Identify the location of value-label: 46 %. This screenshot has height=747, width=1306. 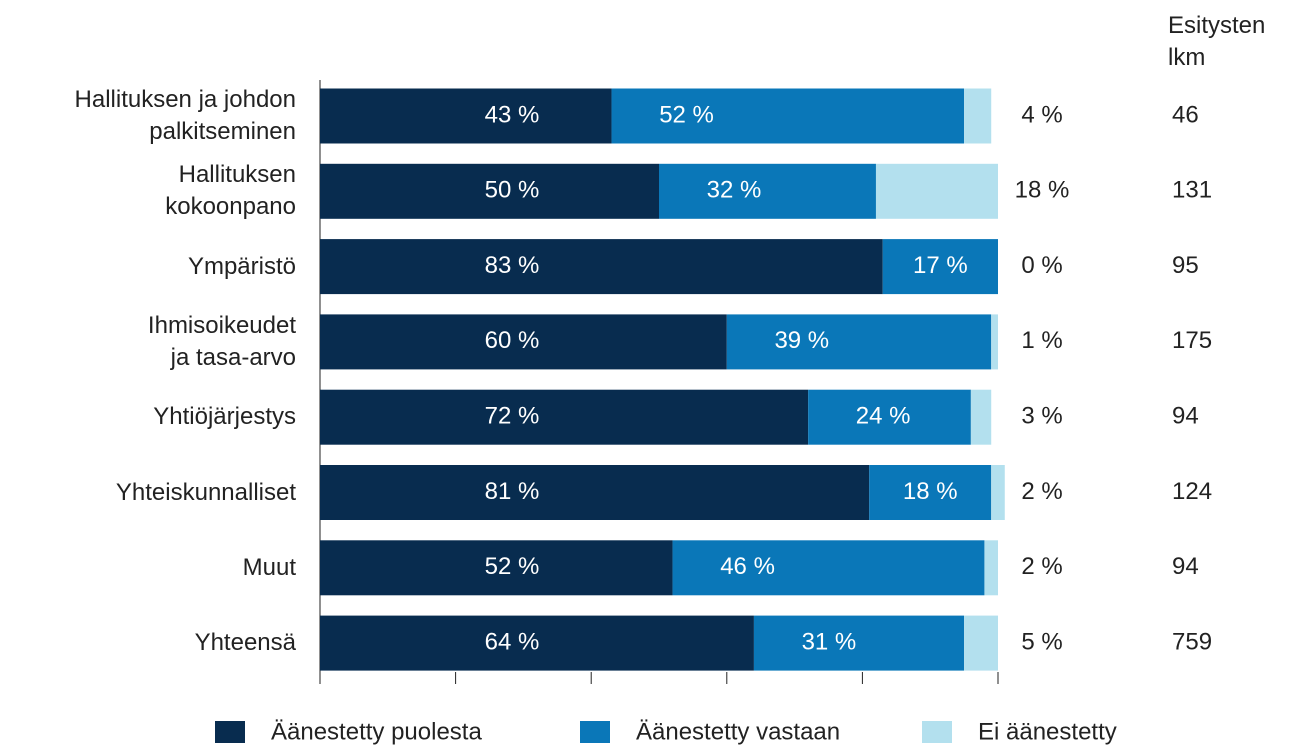
(747, 566).